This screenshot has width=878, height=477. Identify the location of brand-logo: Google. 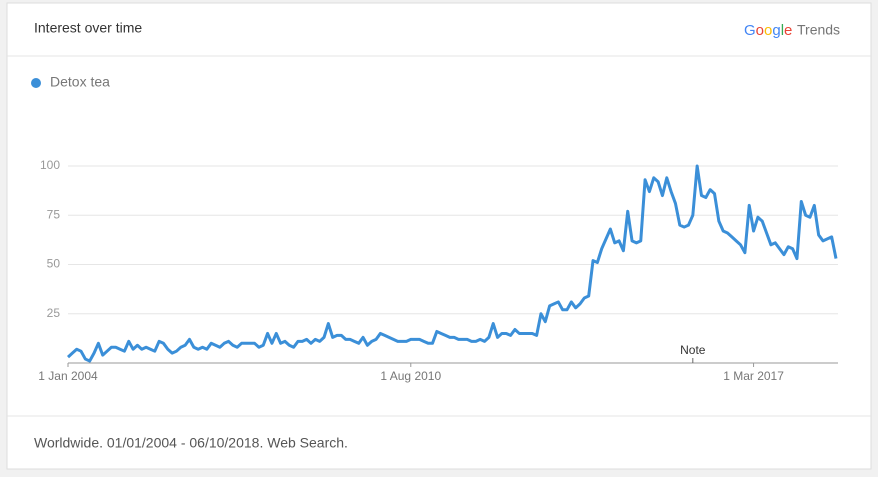
(768, 30).